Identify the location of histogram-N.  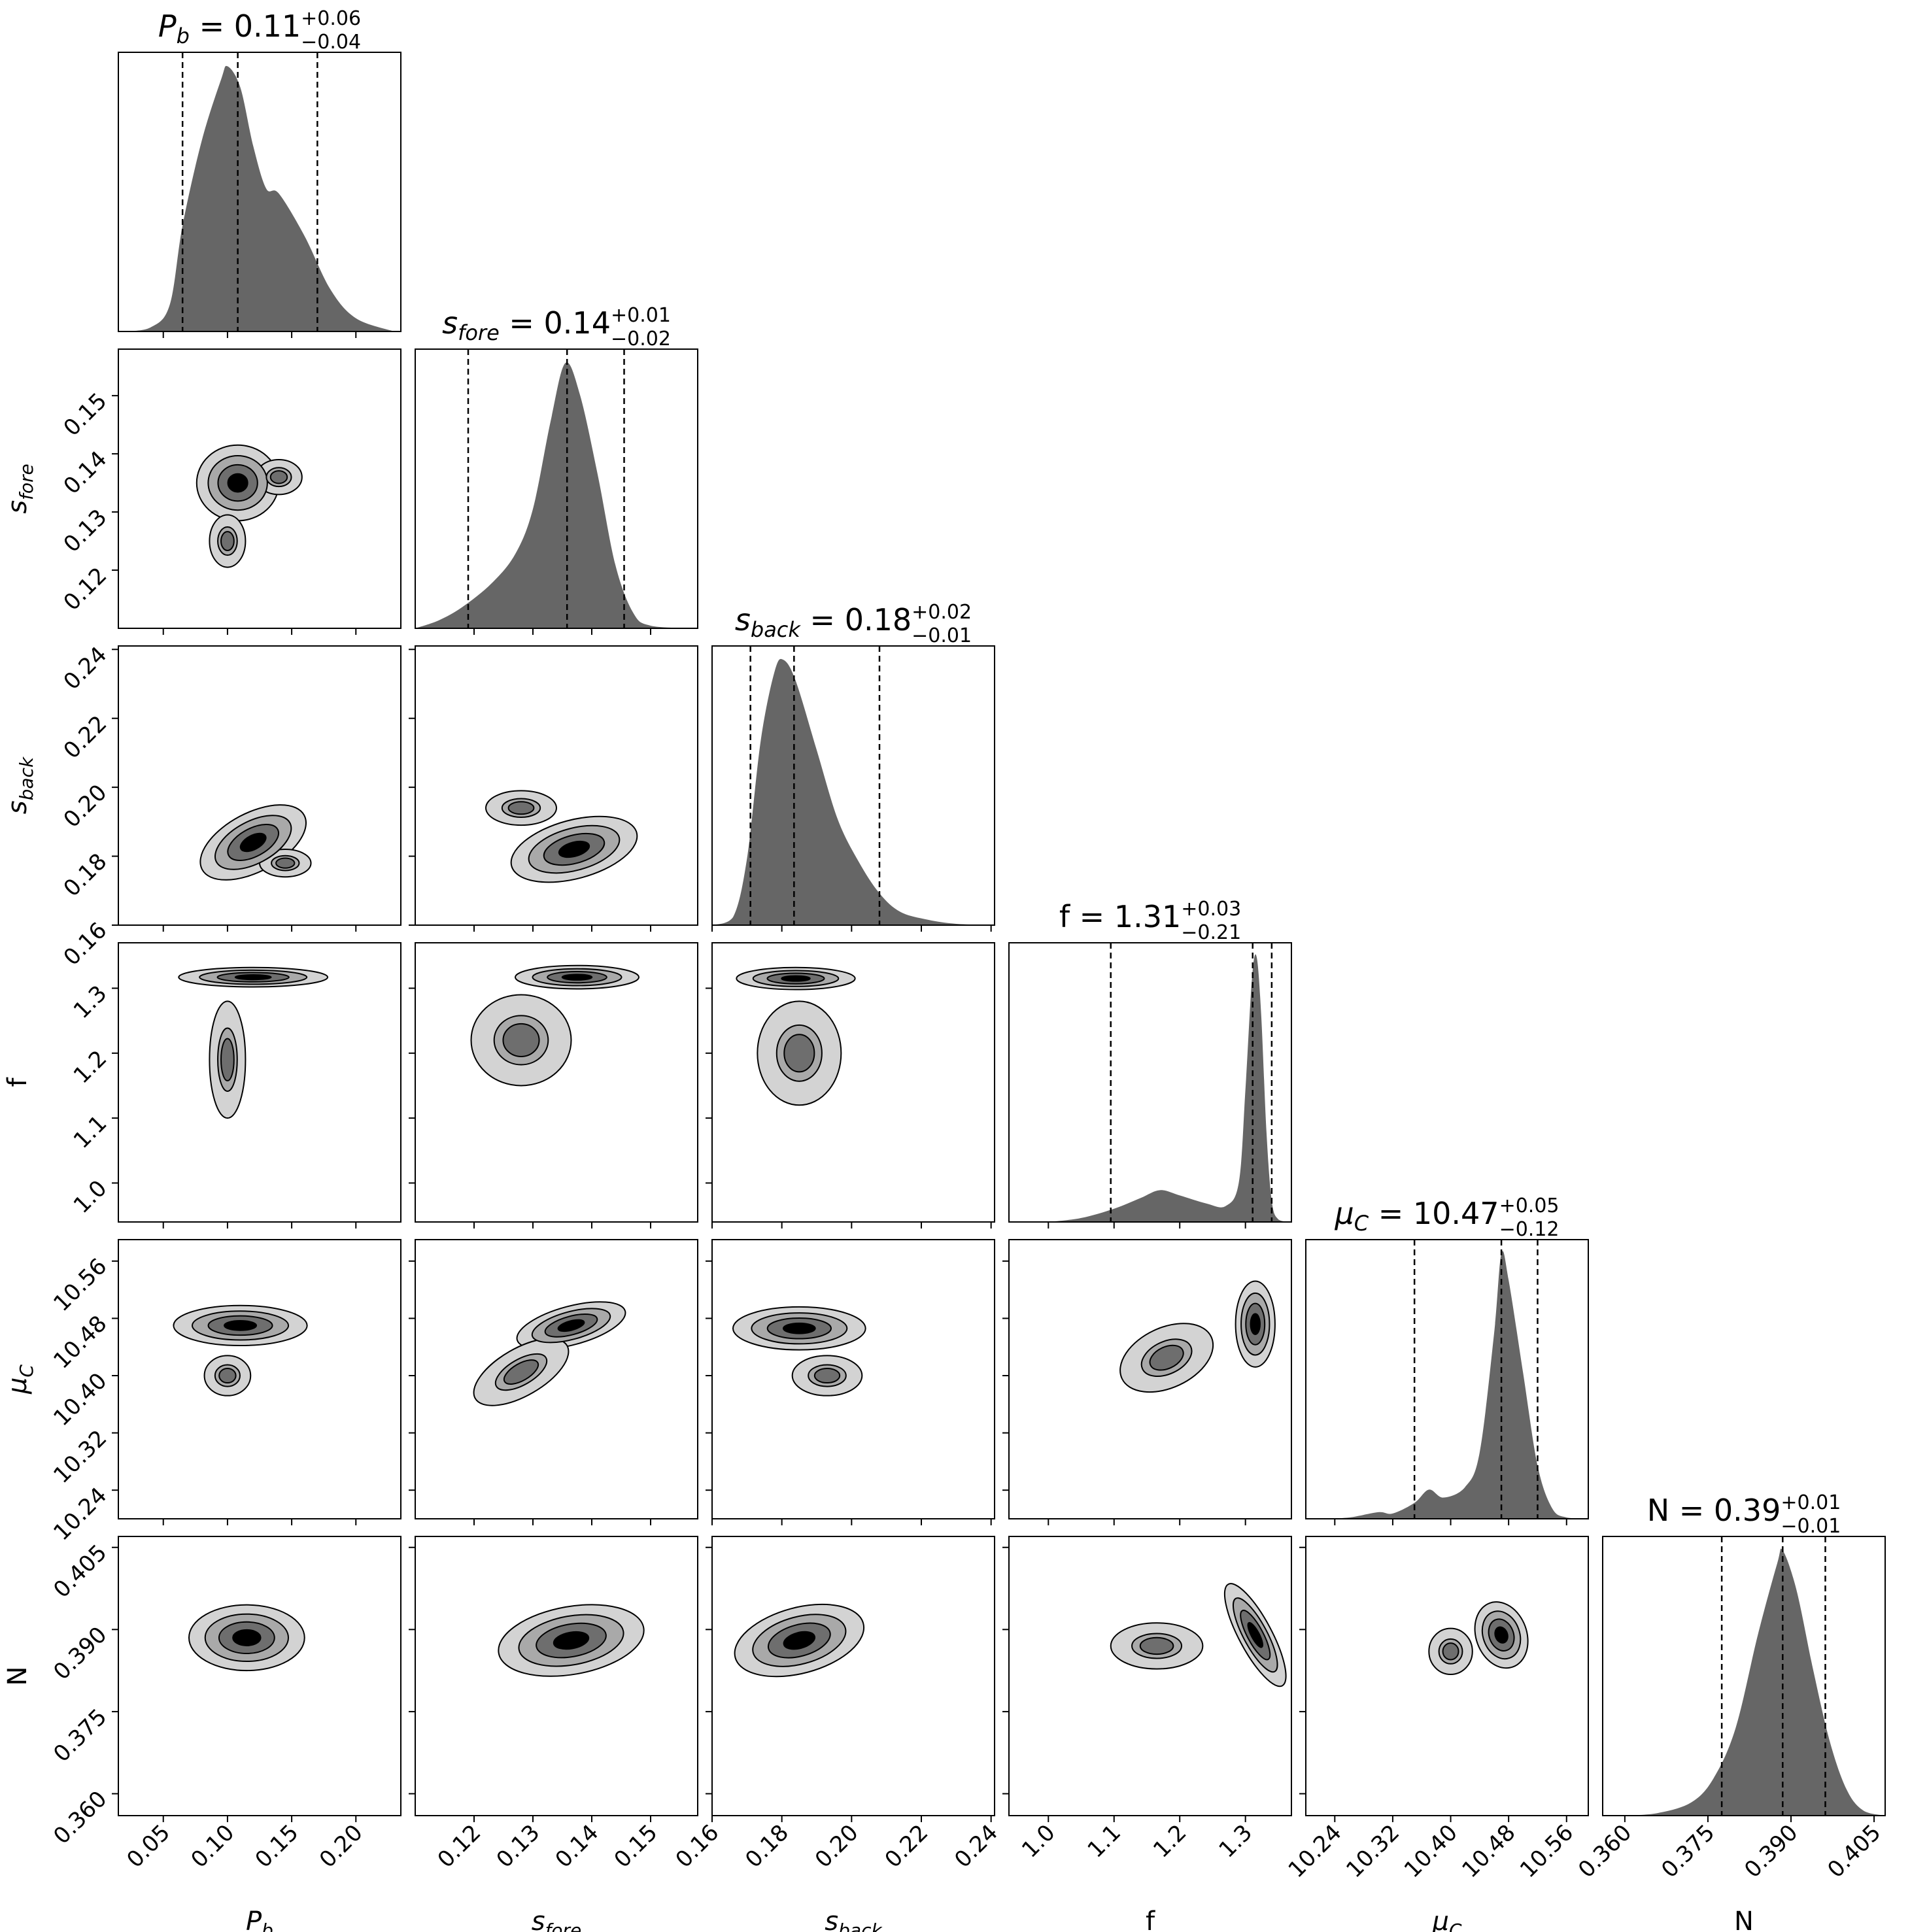
(1755, 1682).